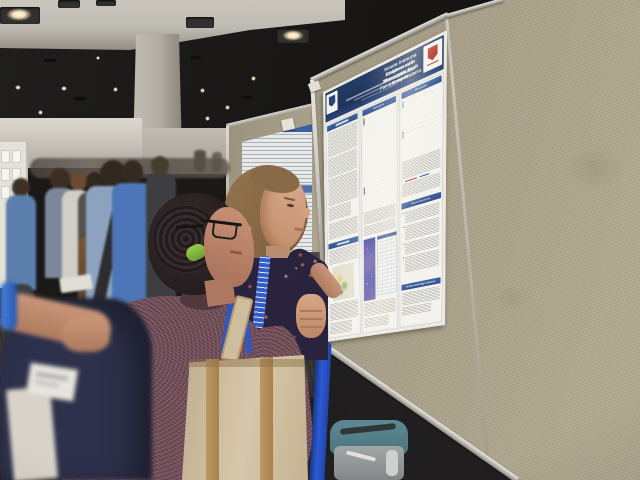 The width and height of the screenshot is (640, 480). I want to click on foreground-person, so click(80, 375).